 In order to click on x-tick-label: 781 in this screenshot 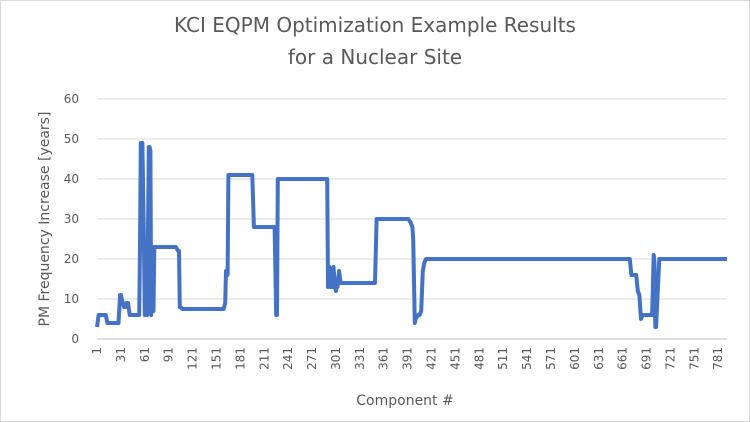, I will do `click(718, 358)`.